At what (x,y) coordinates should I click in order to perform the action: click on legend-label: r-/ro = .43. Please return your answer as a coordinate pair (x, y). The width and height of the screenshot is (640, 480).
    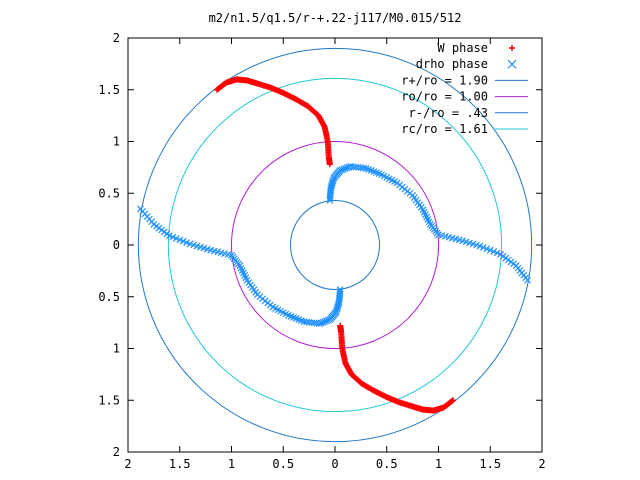
    Looking at the image, I should click on (448, 113).